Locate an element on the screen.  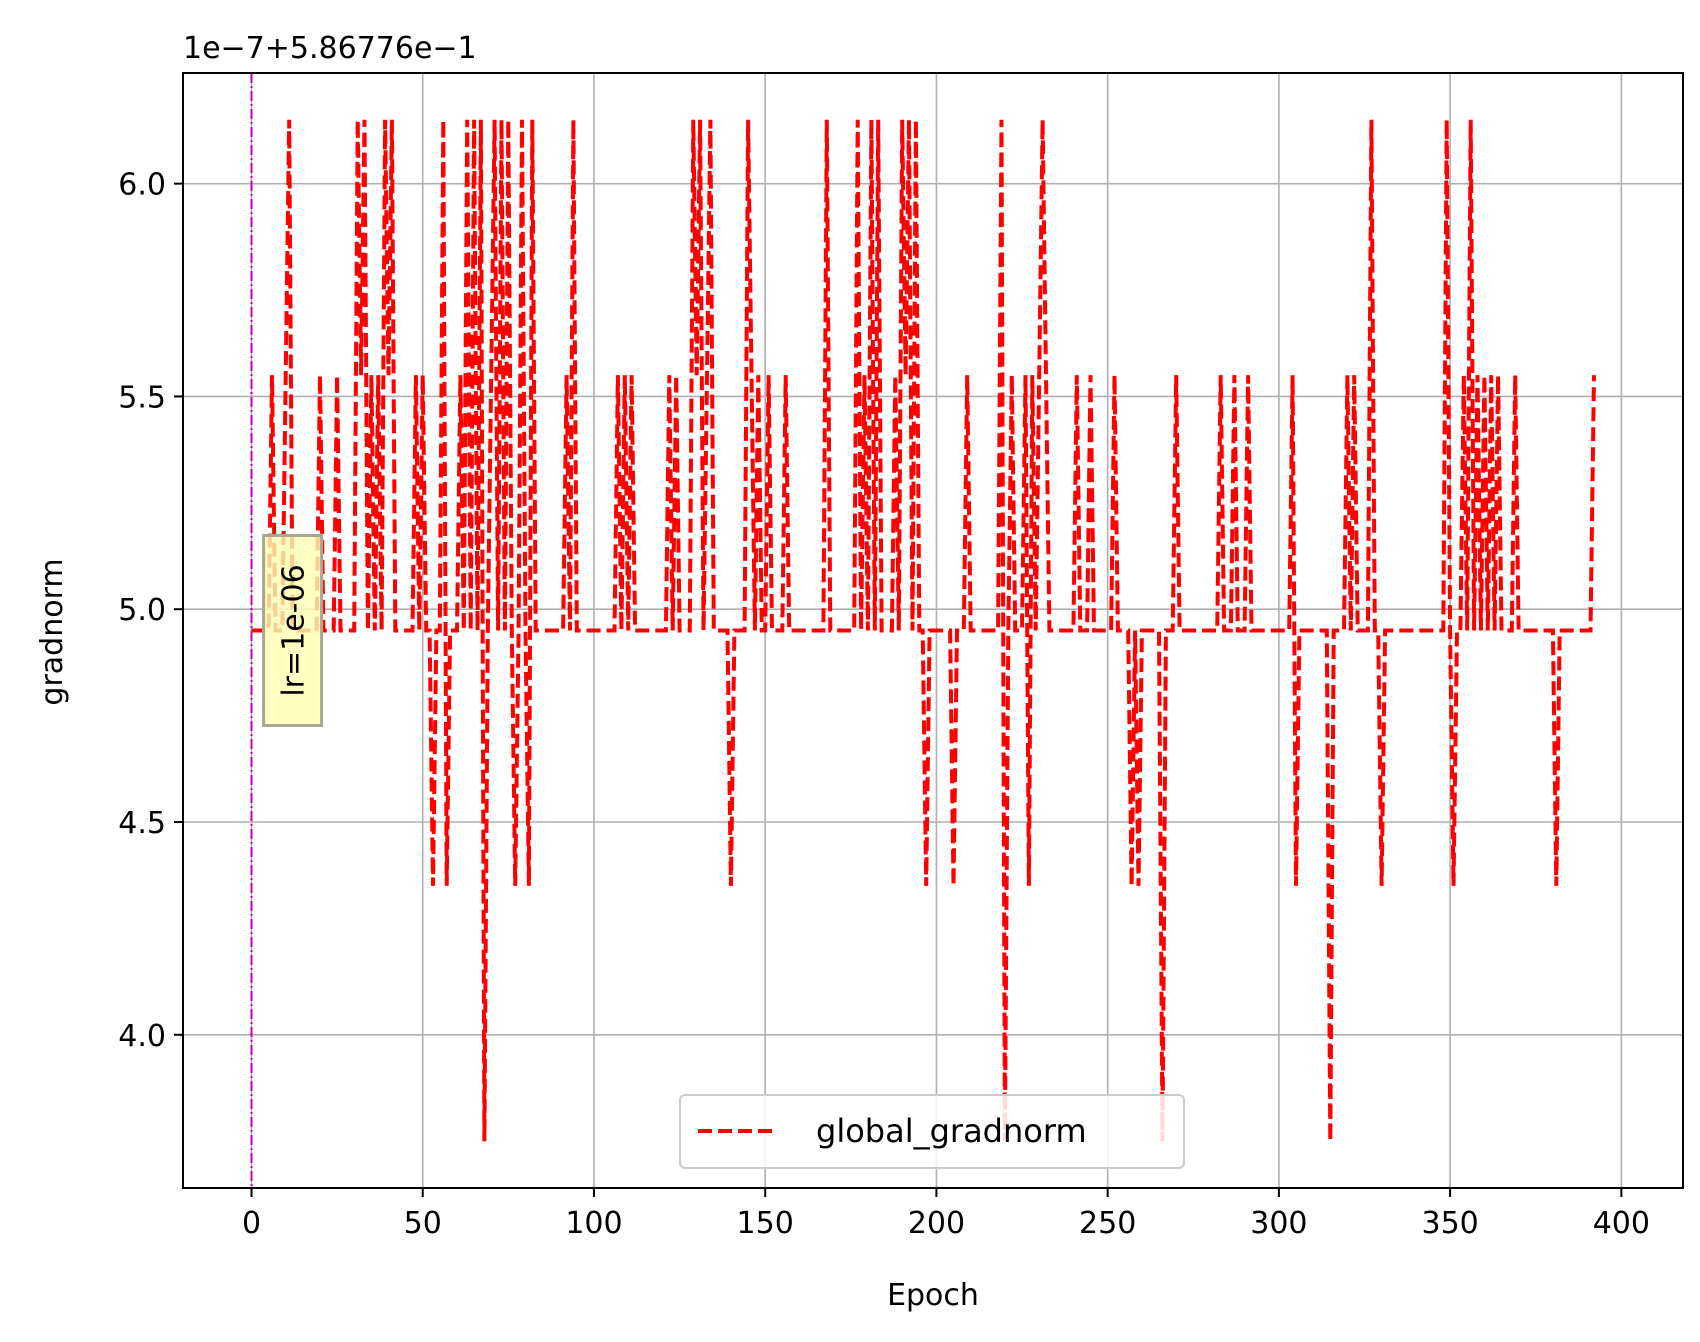
x-tick-label: 250 is located at coordinates (1107, 1223).